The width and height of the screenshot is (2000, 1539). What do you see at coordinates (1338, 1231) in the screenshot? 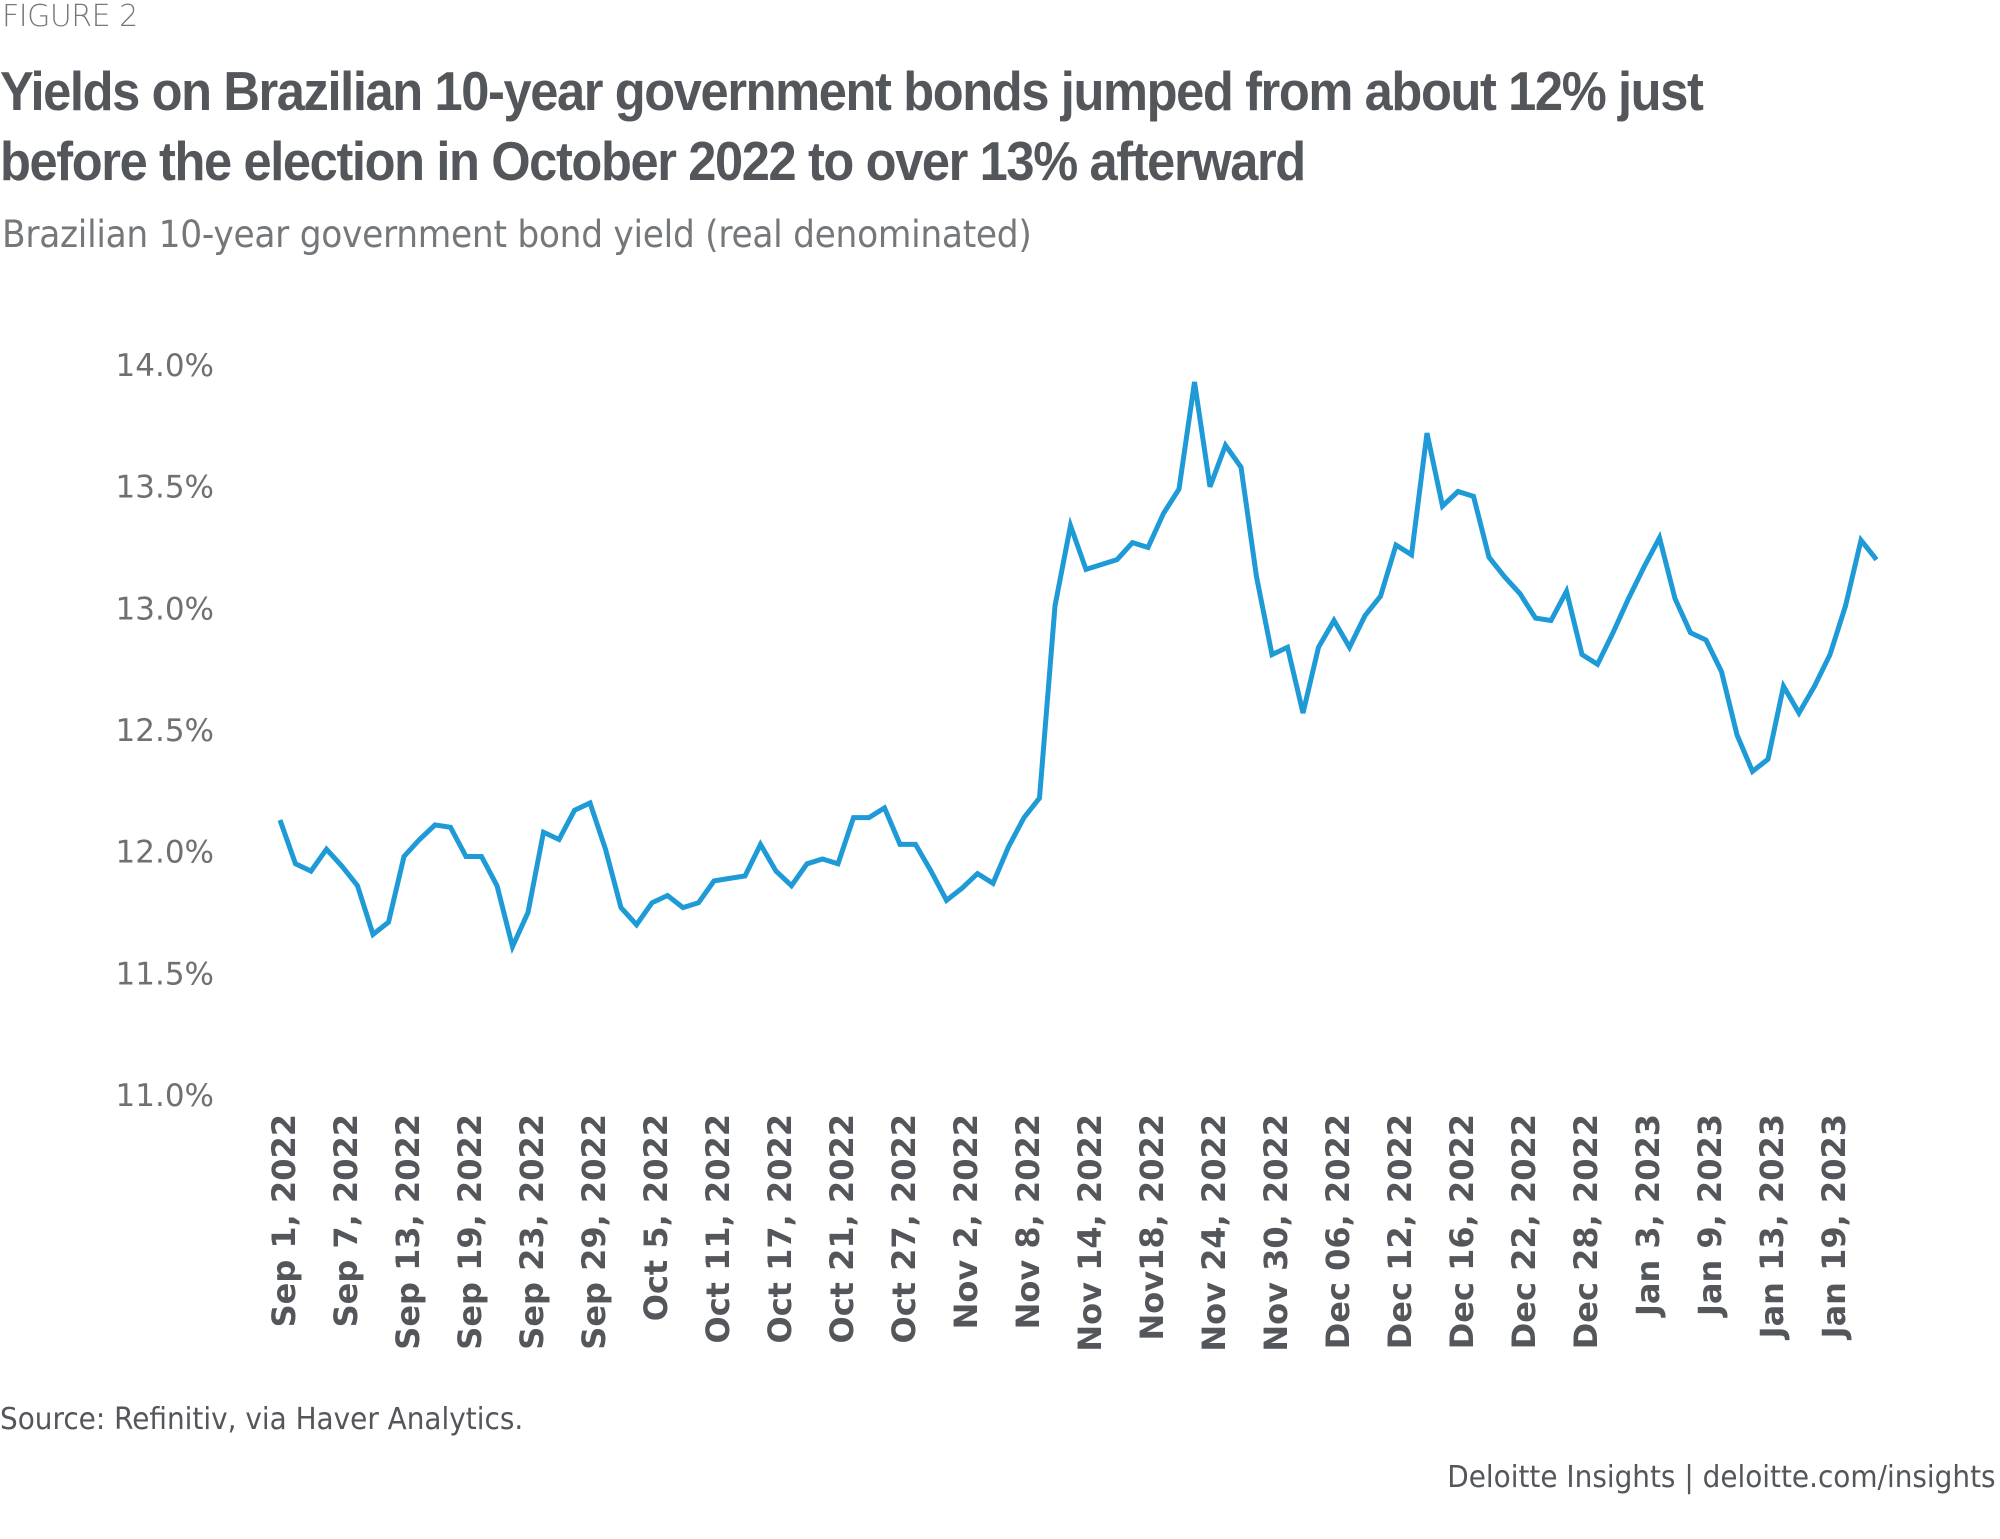
I see `x-tick-label: Dec 06, 2022` at bounding box center [1338, 1231].